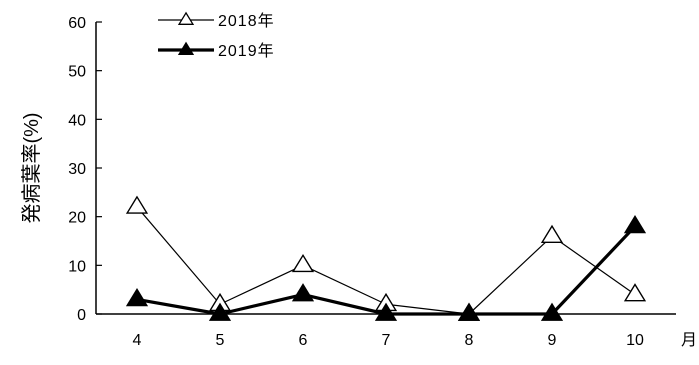  Describe the element at coordinates (77, 120) in the screenshot. I see `y-tick-label: 40` at that location.